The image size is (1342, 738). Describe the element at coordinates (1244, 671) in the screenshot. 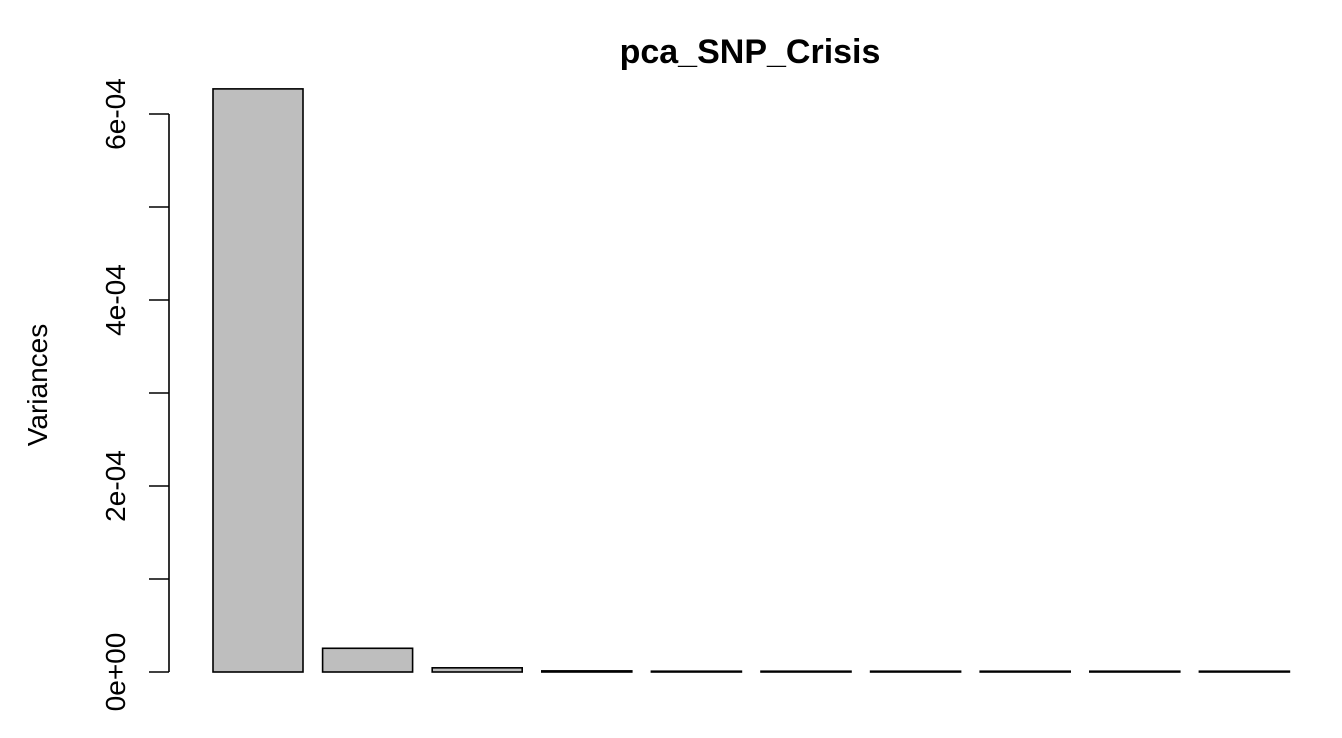

I see `bar-pc10` at that location.